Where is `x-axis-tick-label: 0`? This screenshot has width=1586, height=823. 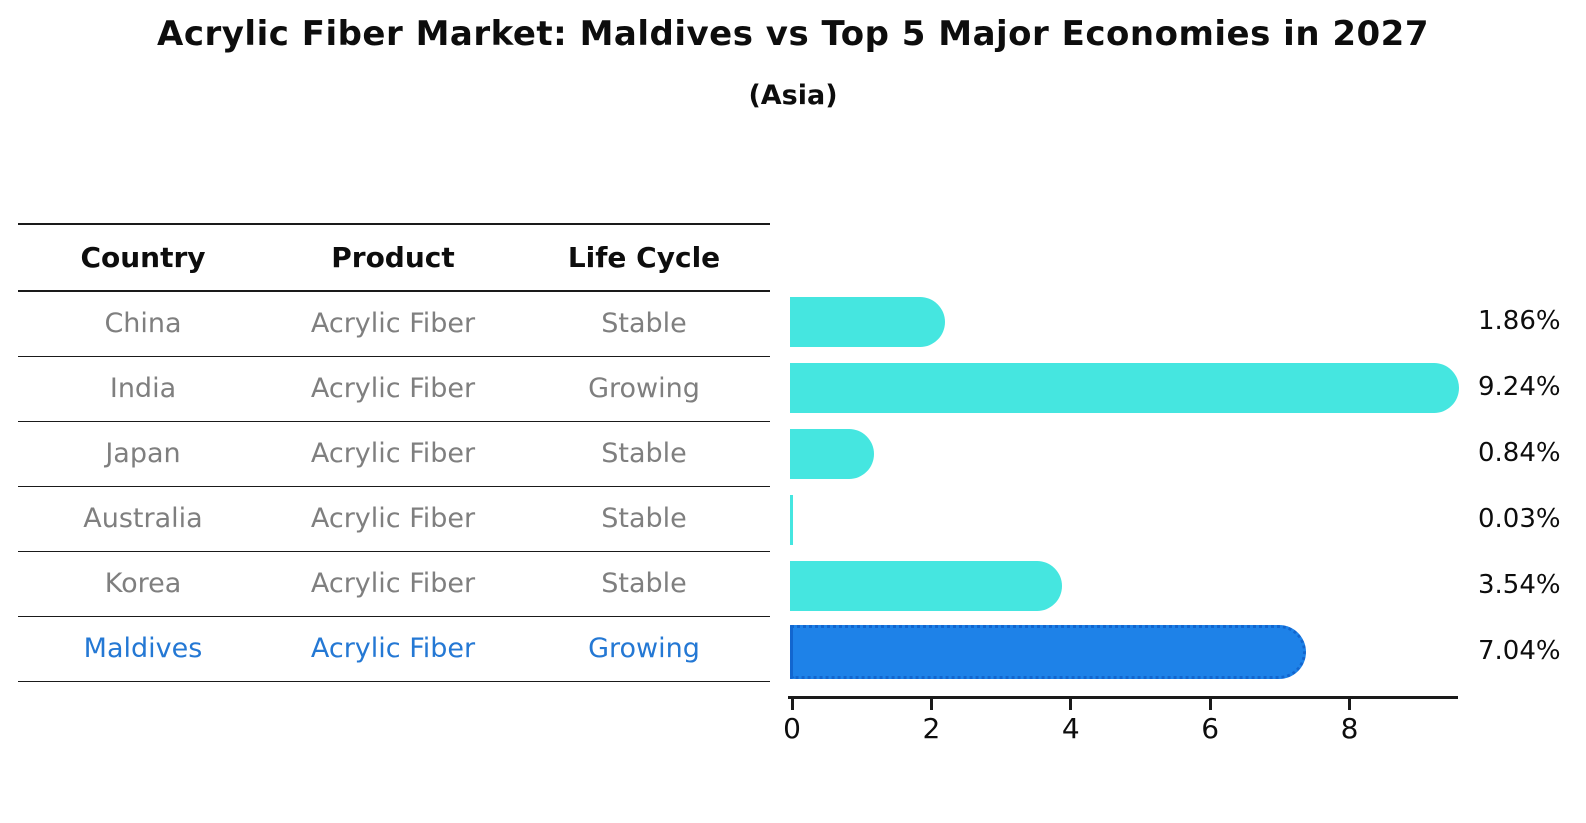
x-axis-tick-label: 0 is located at coordinates (792, 728).